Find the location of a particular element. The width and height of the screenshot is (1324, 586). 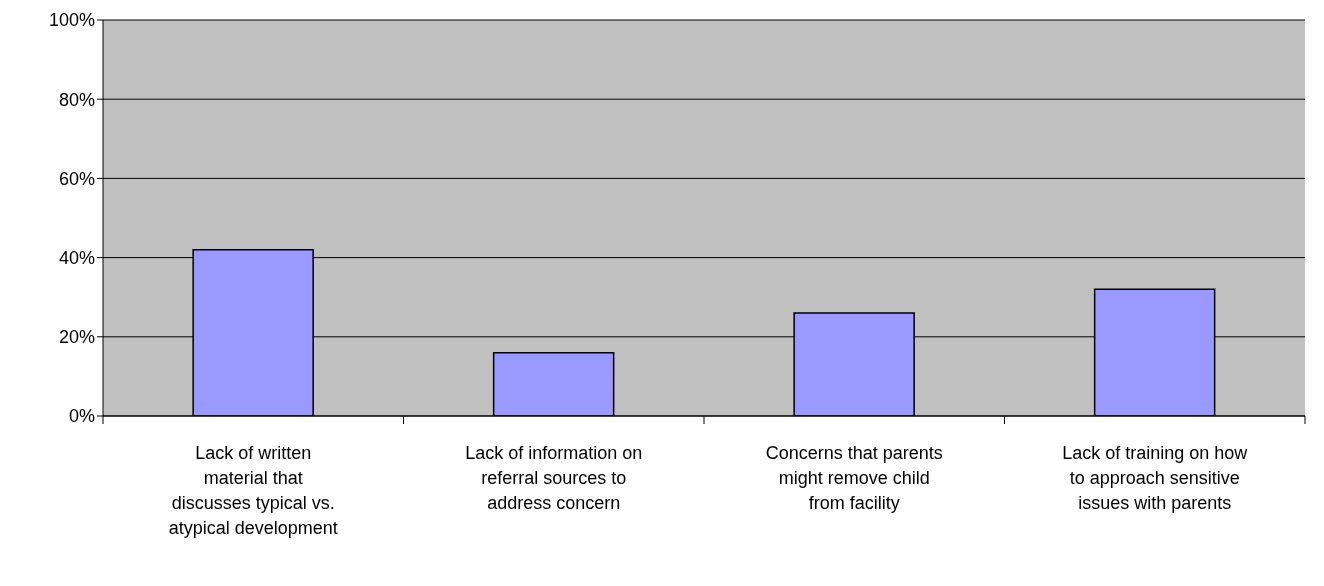

y-tick-label: 20% is located at coordinates (76, 337).